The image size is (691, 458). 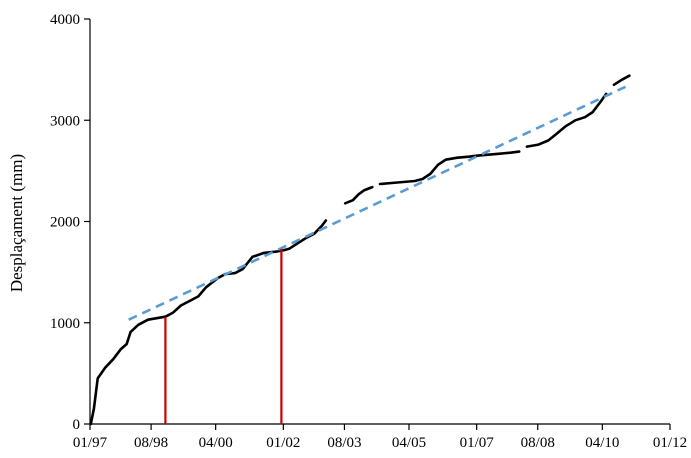 What do you see at coordinates (65, 20) in the screenshot?
I see `y-tick-label: 4000` at bounding box center [65, 20].